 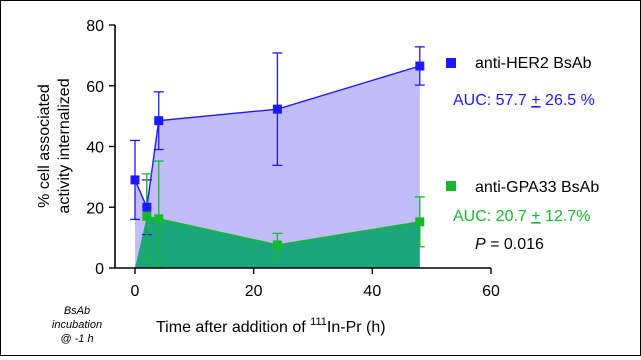 What do you see at coordinates (356, 327) in the screenshot?
I see `x-axis-label-suffix: In-Pr (h)` at bounding box center [356, 327].